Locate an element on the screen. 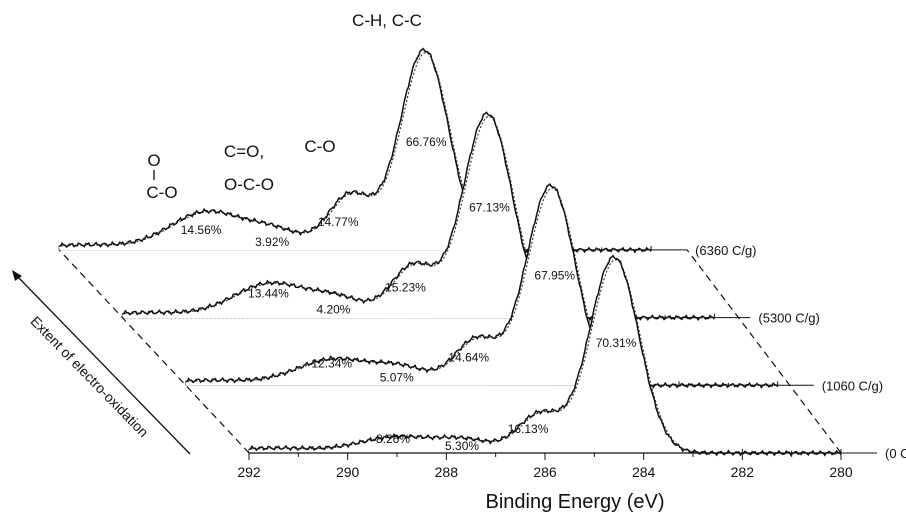 The height and width of the screenshot is (517, 906). component-percent-label: 14.77% is located at coordinates (338, 222).